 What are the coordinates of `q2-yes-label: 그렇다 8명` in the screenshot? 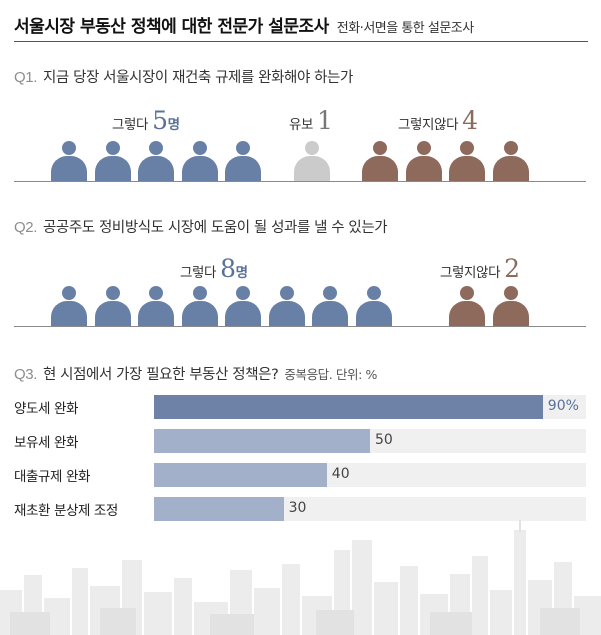 It's located at (214, 268).